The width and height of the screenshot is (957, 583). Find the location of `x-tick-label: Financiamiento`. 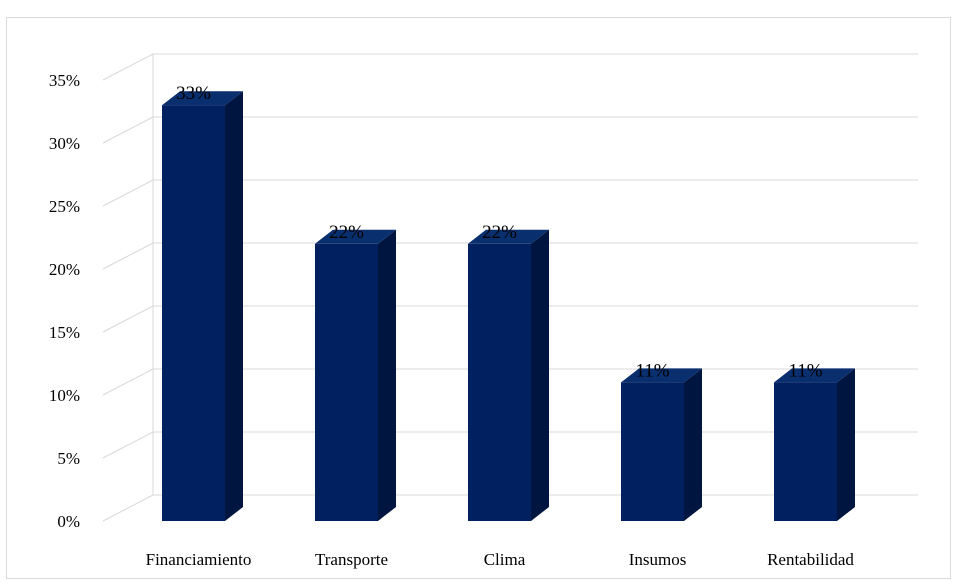

x-tick-label: Financiamiento is located at coordinates (199, 559).